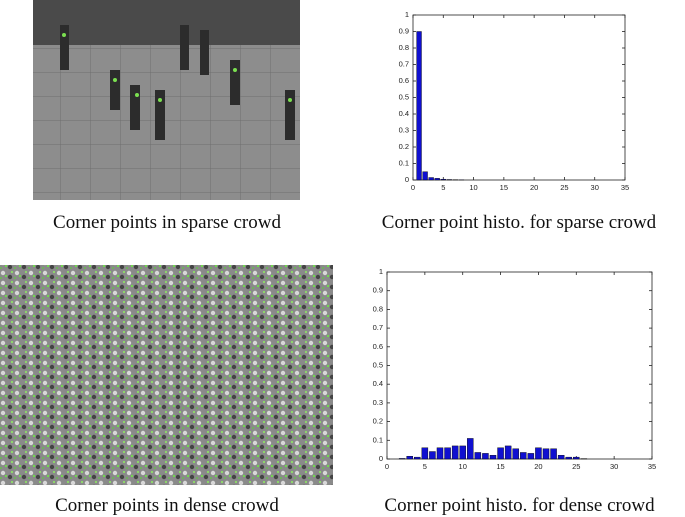  What do you see at coordinates (167, 222) in the screenshot?
I see `image-caption: Corner points in sparse crowd` at bounding box center [167, 222].